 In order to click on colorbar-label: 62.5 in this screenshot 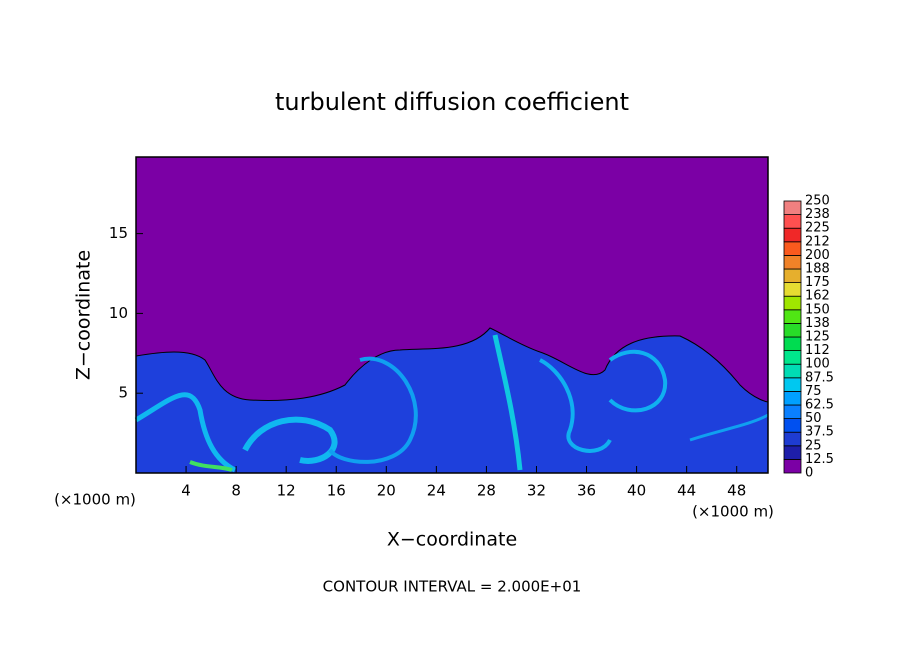, I will do `click(819, 405)`.